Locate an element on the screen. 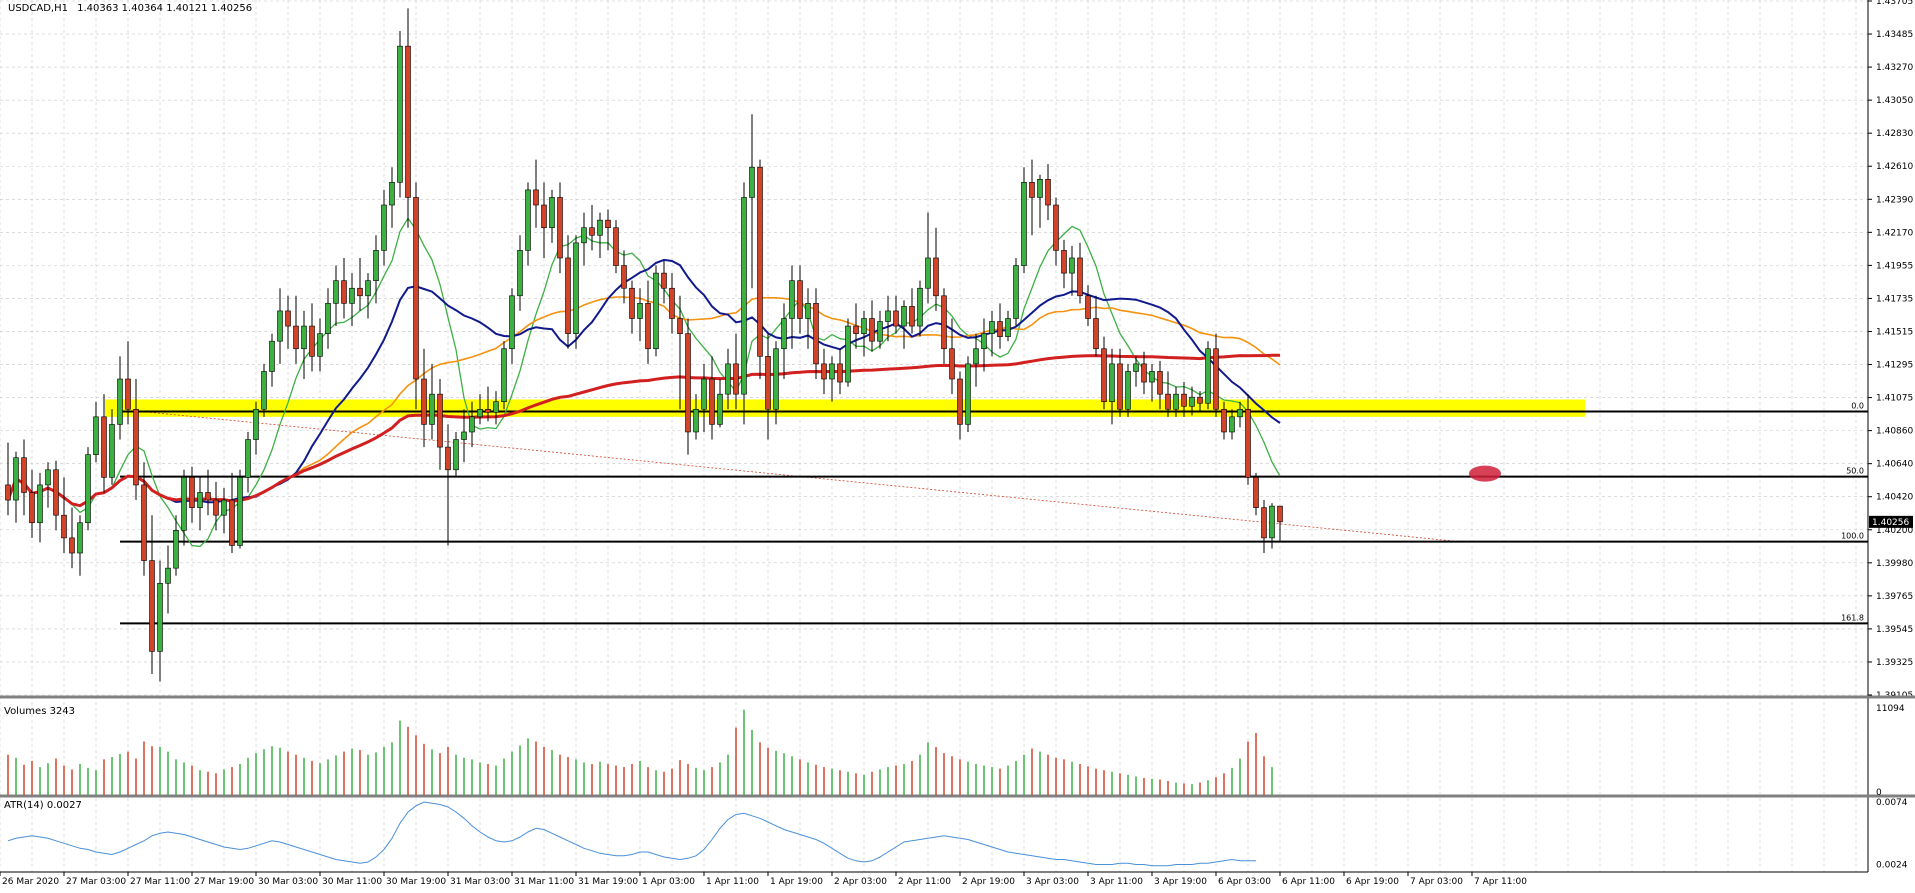  support-zone is located at coordinates (845, 408).